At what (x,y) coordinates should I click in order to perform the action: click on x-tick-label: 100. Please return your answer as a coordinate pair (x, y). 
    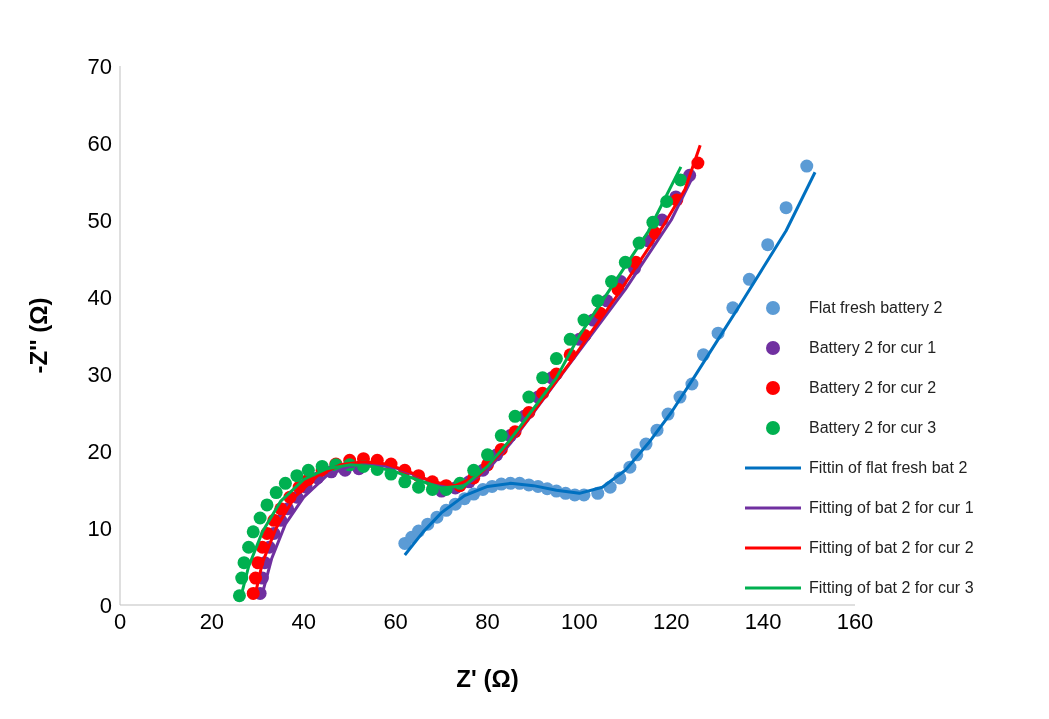
    Looking at the image, I should click on (579, 621).